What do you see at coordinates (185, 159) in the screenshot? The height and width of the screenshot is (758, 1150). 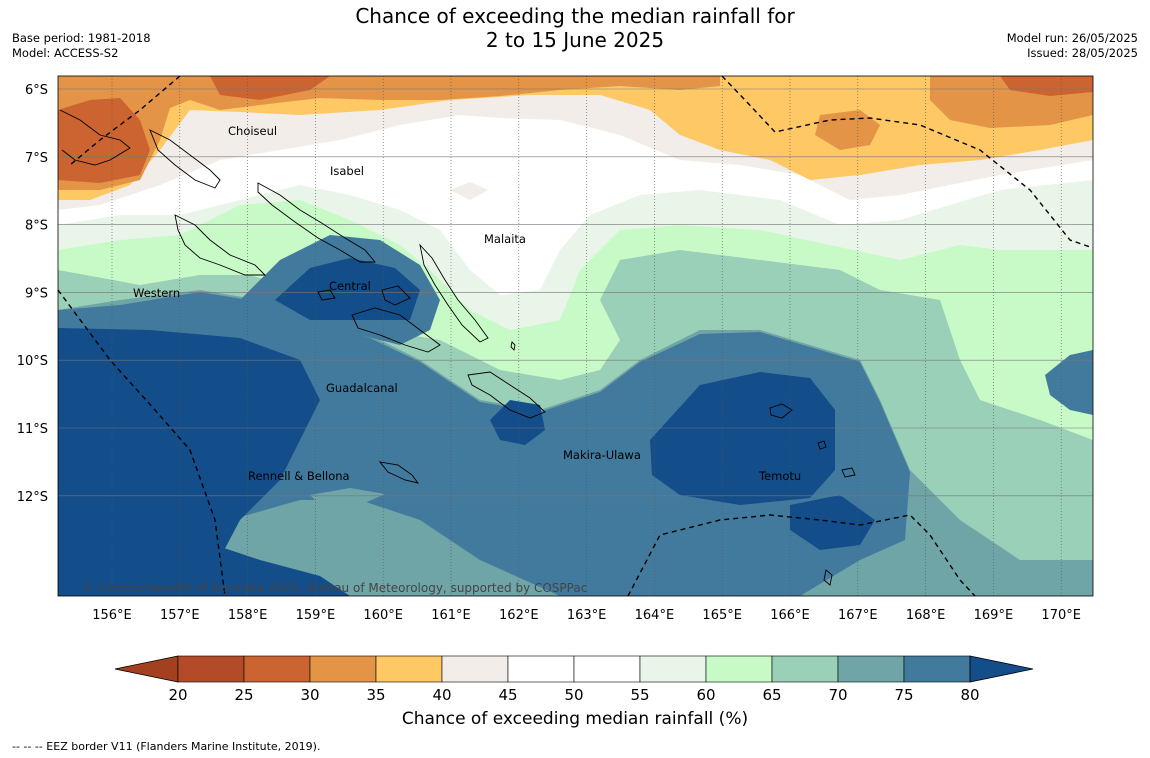 I see `choiseul-outline` at bounding box center [185, 159].